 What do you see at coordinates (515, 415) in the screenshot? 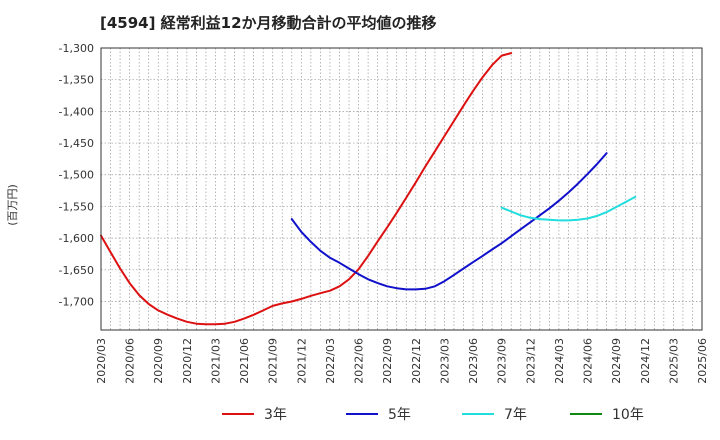
I see `legend-label-7年: 7年` at bounding box center [515, 415].